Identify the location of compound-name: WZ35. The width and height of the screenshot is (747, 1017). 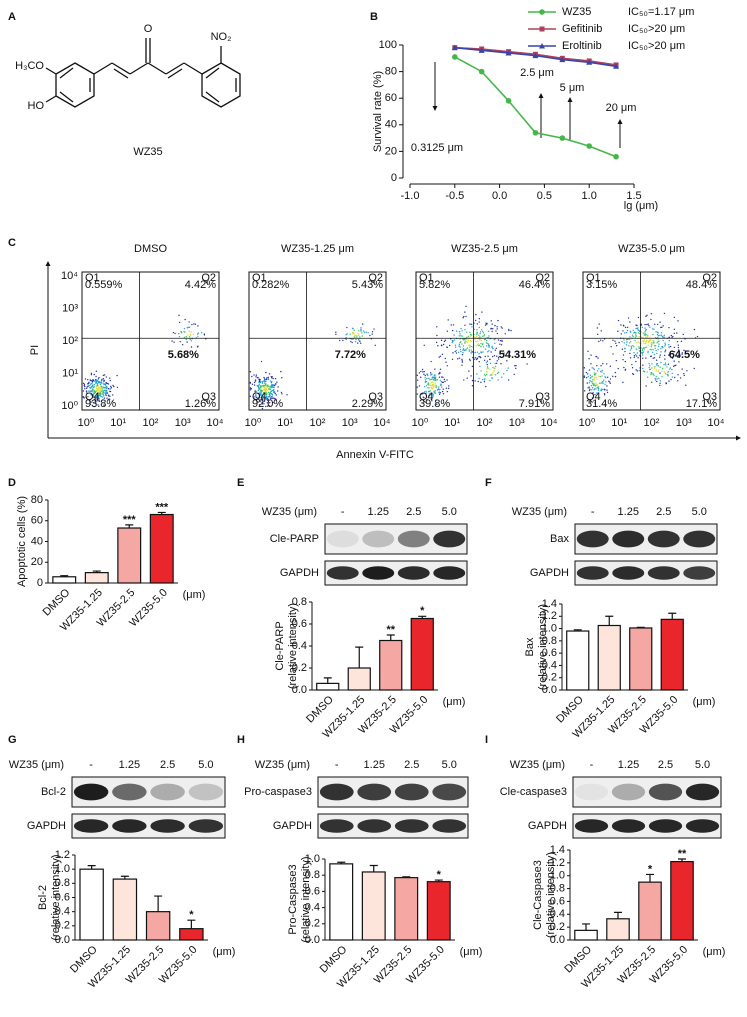
(147, 152).